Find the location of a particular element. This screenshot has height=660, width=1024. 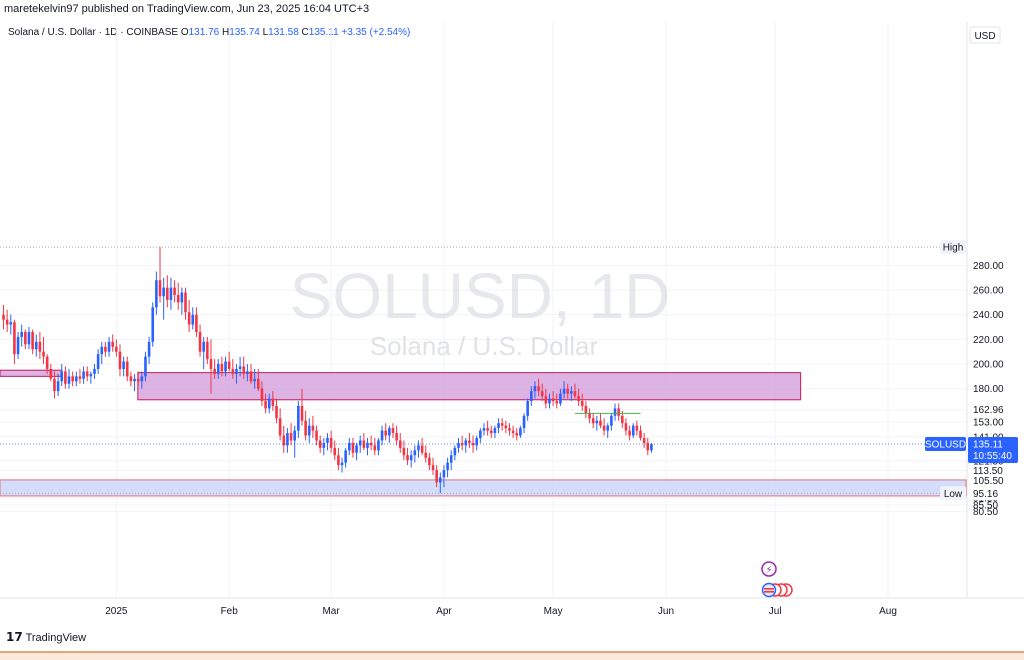

event-icons: ⚡ is located at coordinates (777, 579).